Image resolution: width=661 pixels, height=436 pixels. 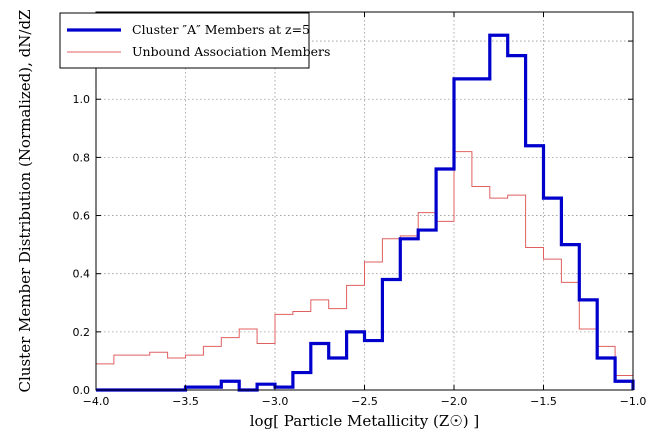 I want to click on x-tick-label: −3.5, so click(x=185, y=401).